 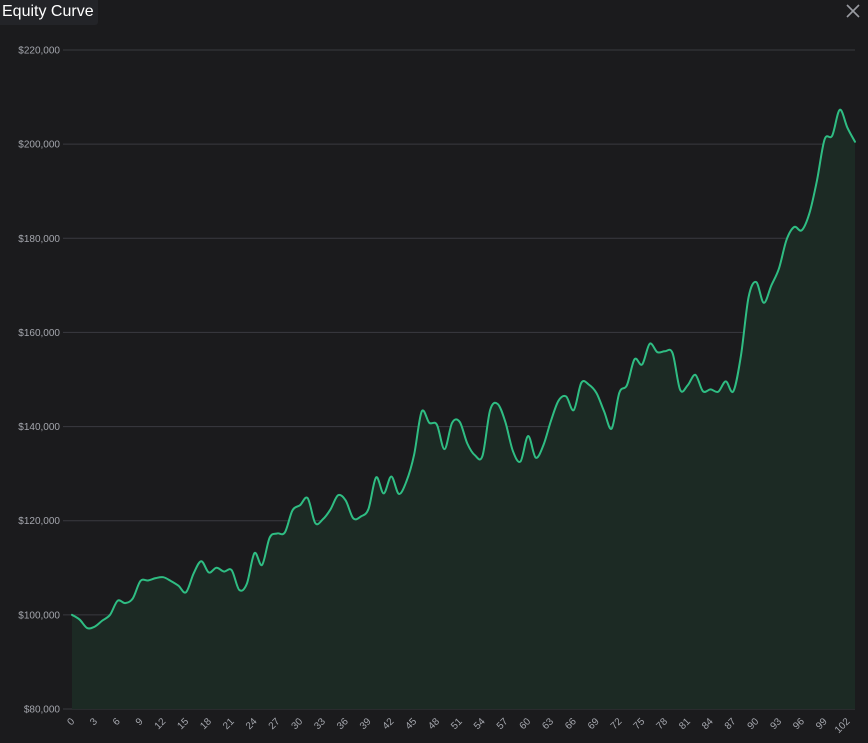 I want to click on x-tick-label: 36, so click(x=343, y=724).